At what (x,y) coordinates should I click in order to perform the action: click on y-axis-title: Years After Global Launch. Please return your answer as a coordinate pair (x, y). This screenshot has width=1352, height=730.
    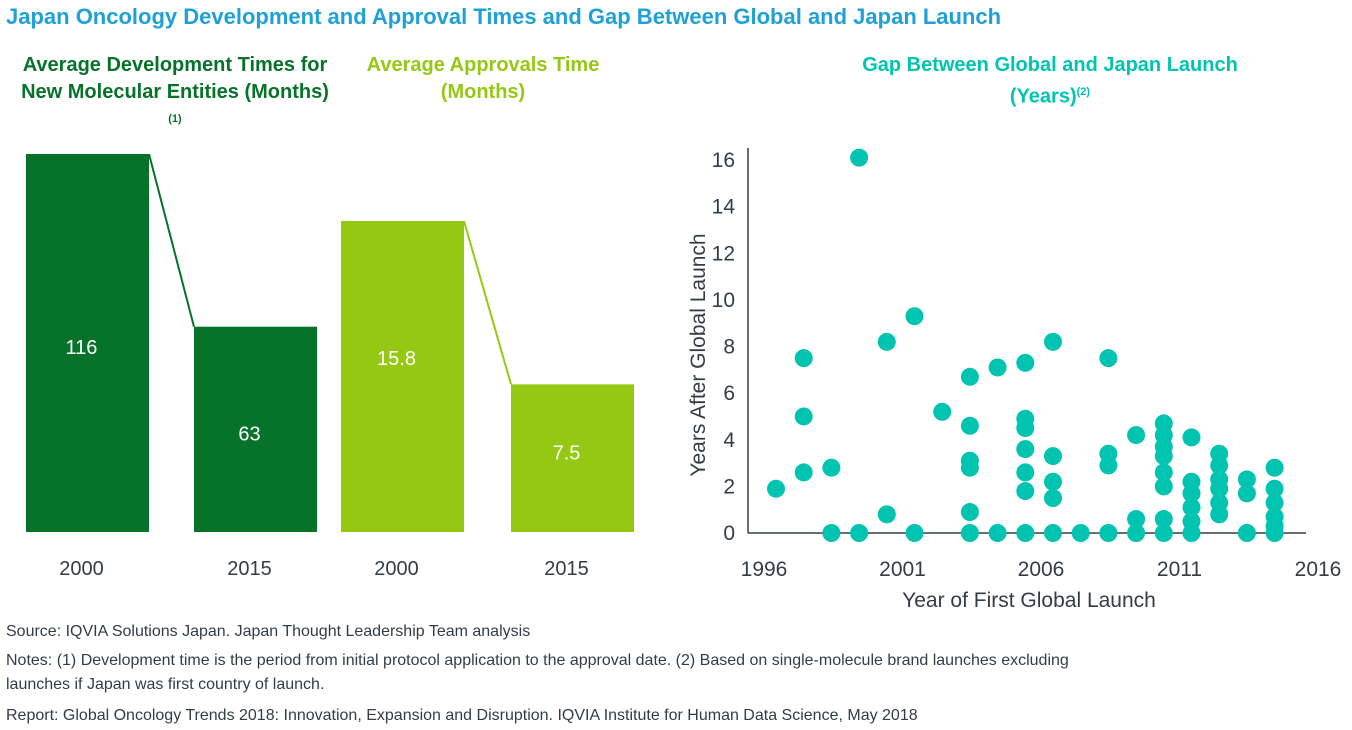
    Looking at the image, I should click on (698, 354).